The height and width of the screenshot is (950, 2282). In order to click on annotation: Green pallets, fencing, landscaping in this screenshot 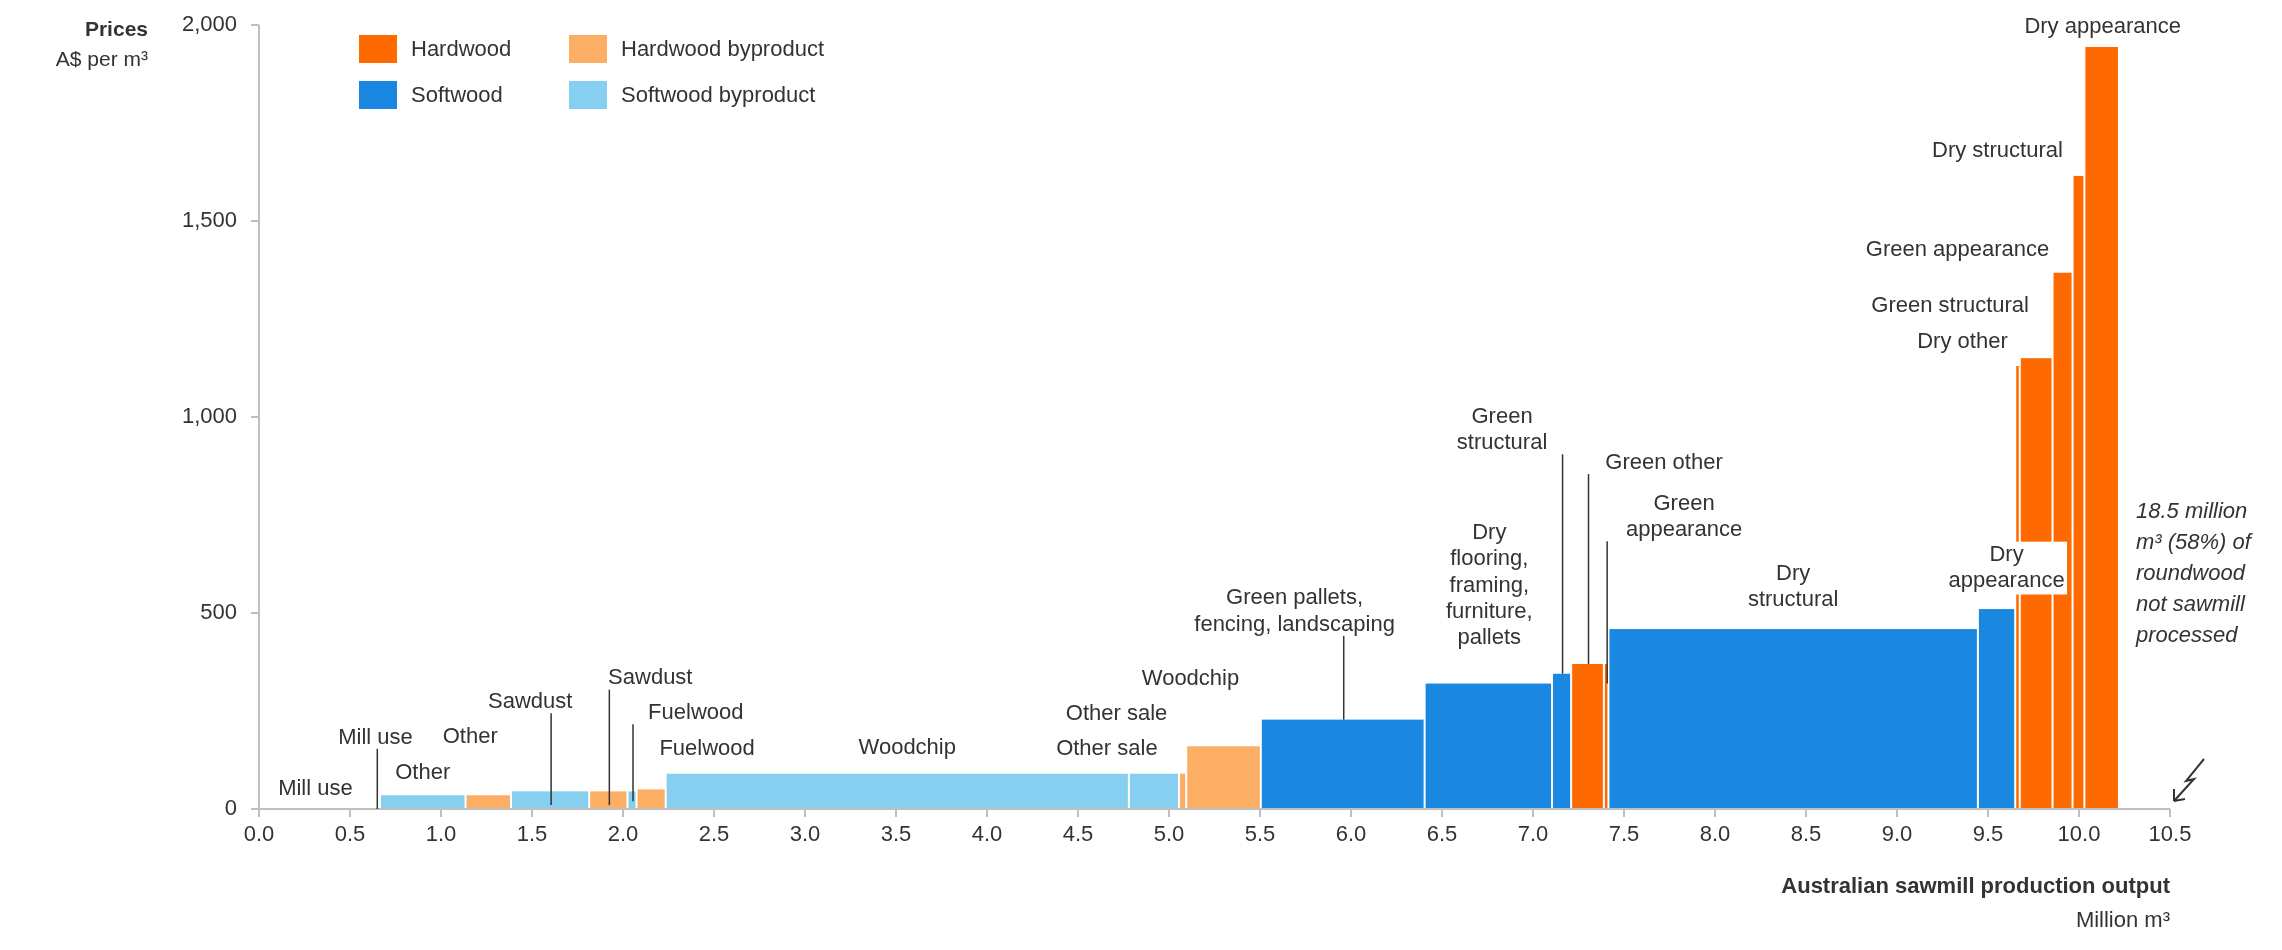, I will do `click(1294, 610)`.